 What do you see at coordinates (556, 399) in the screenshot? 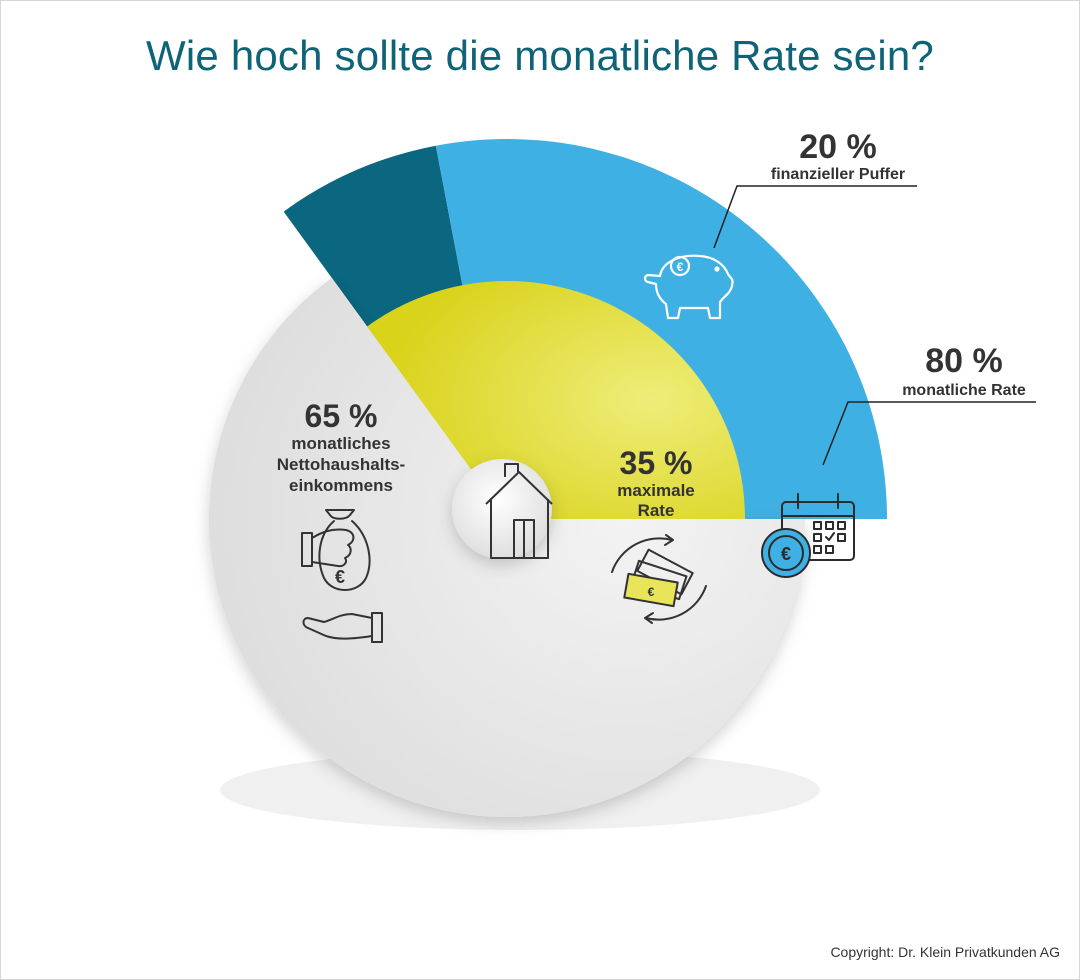
I see `rate-slice` at bounding box center [556, 399].